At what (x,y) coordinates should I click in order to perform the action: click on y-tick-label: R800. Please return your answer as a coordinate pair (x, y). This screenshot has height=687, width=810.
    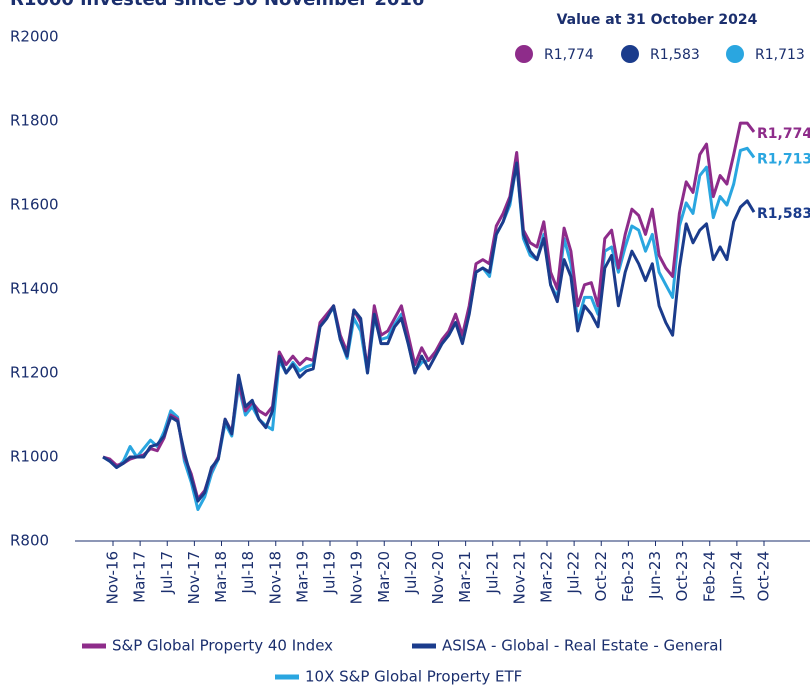
    Looking at the image, I should click on (29, 541).